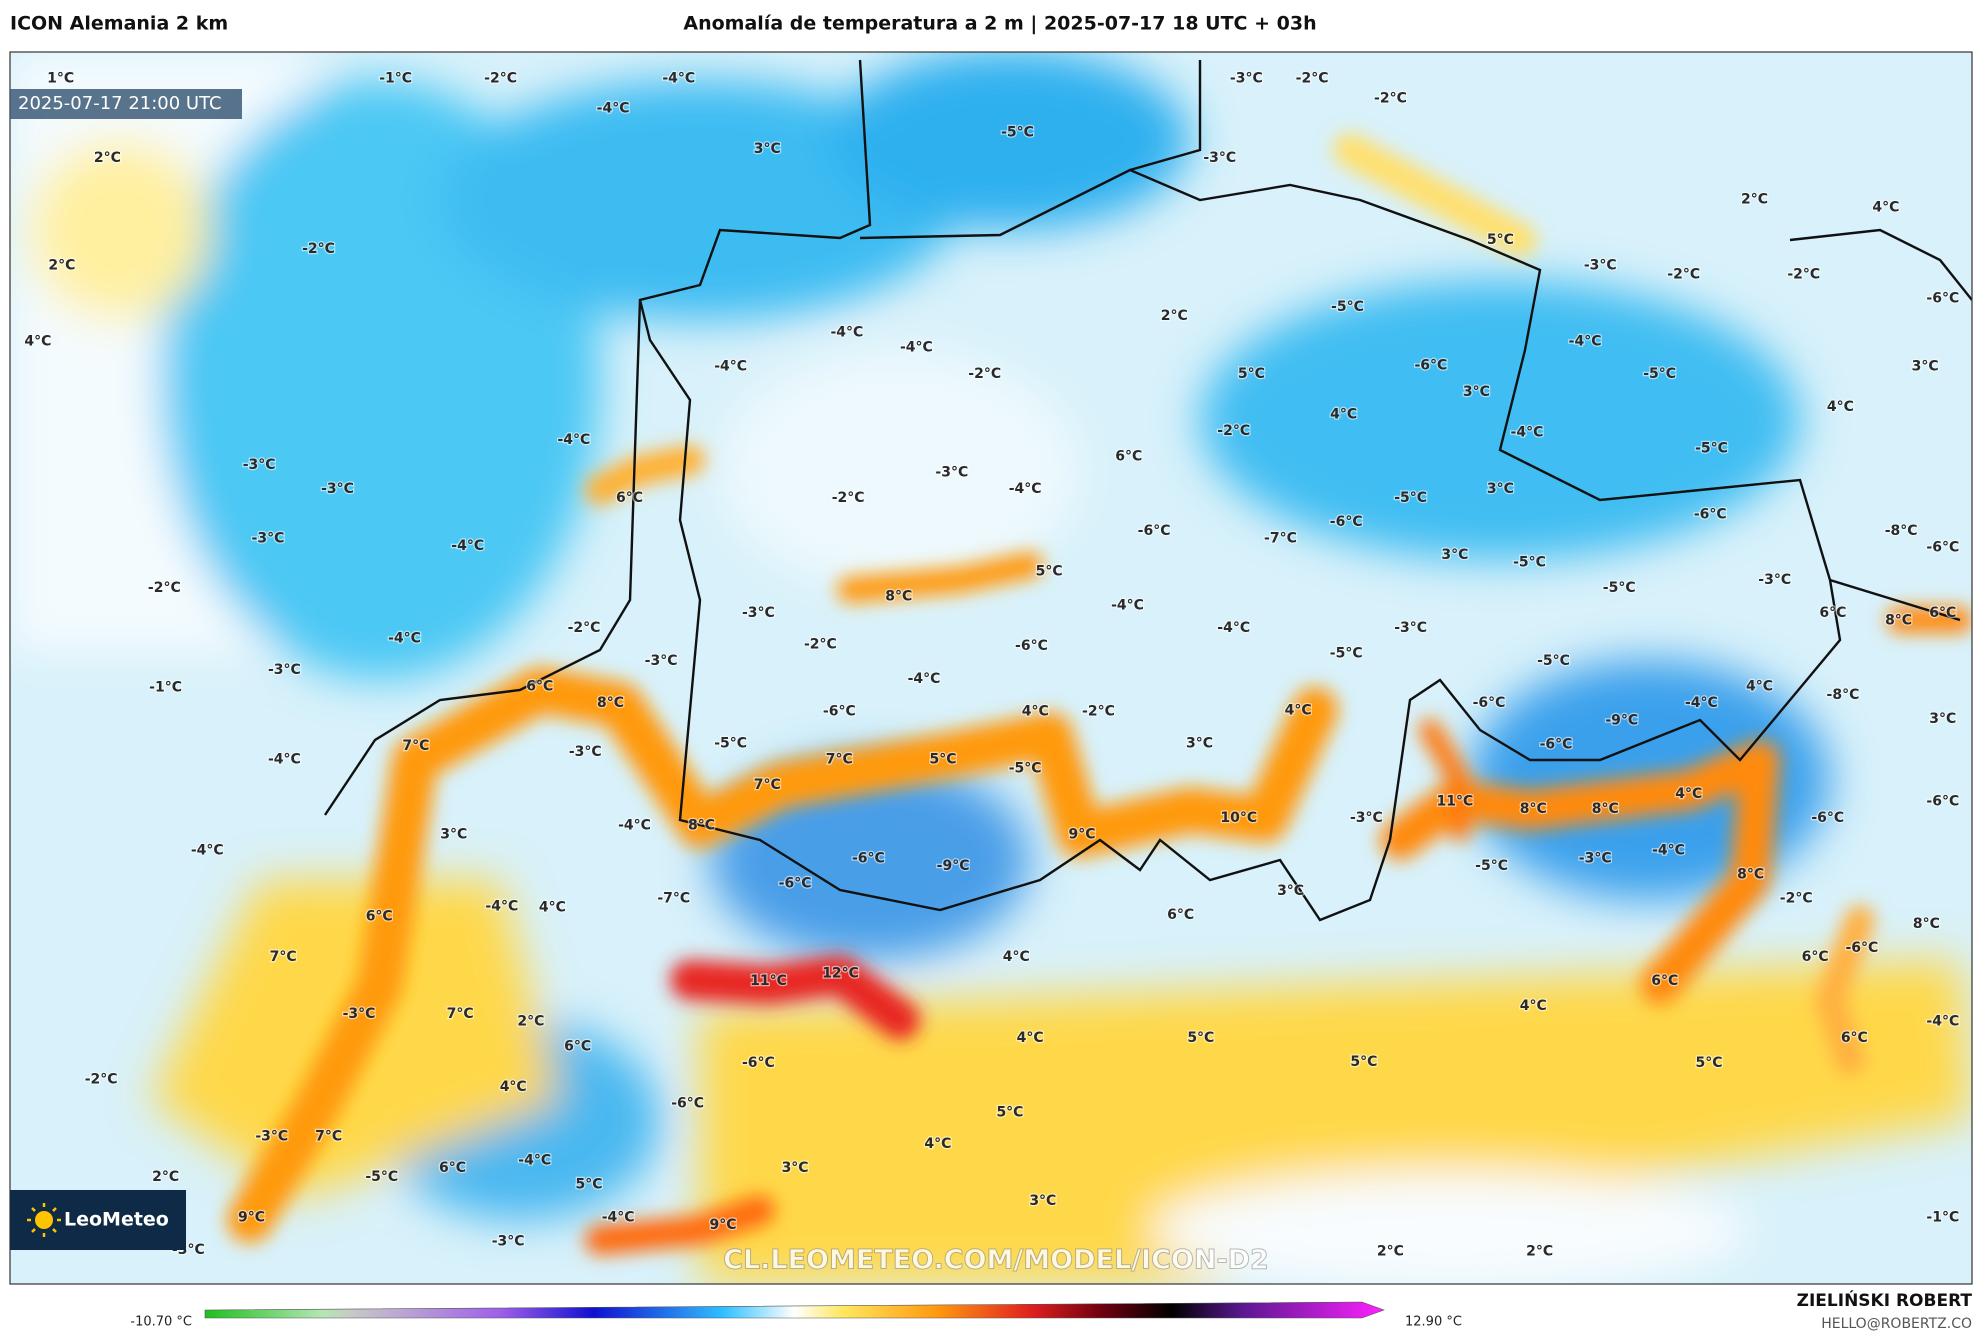 The image size is (1982, 1340). Describe the element at coordinates (673, 899) in the screenshot. I see `temperature-label: -7°C` at that location.